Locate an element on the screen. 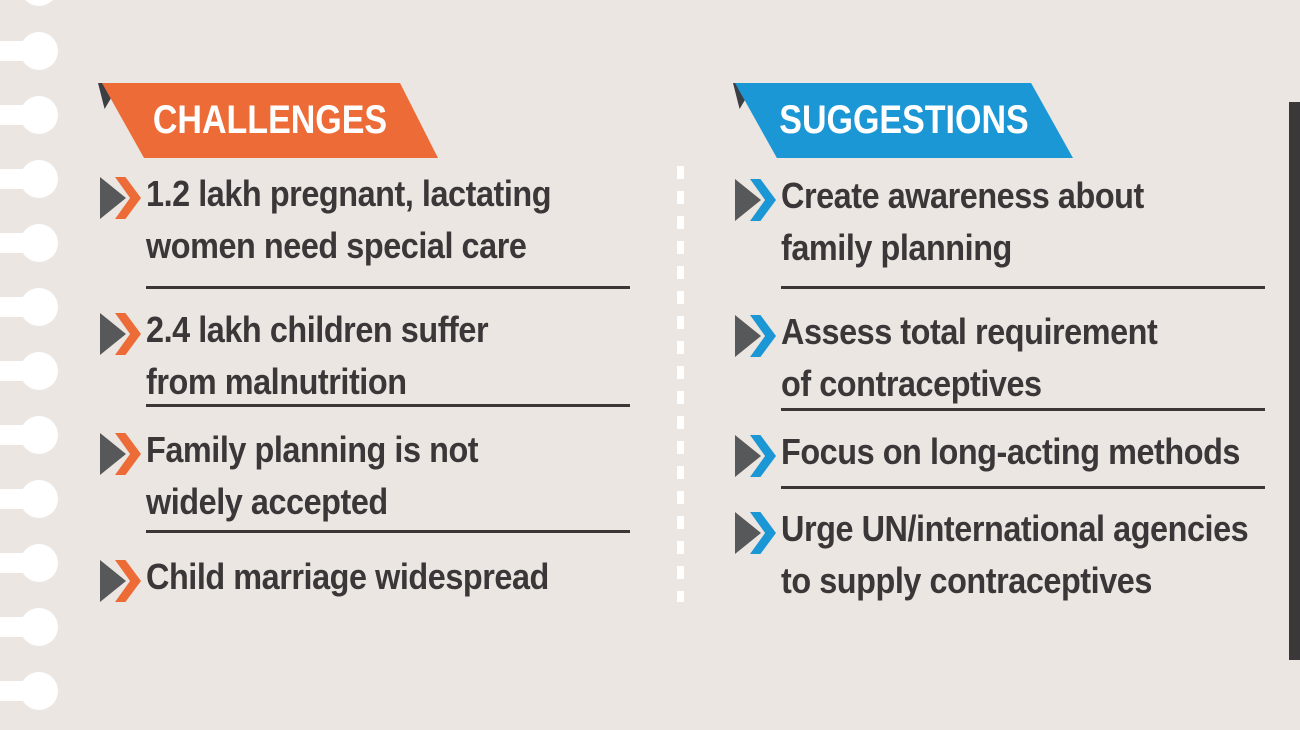  list-item-text: Focus on long-acting methods is located at coordinates (1015, 452).